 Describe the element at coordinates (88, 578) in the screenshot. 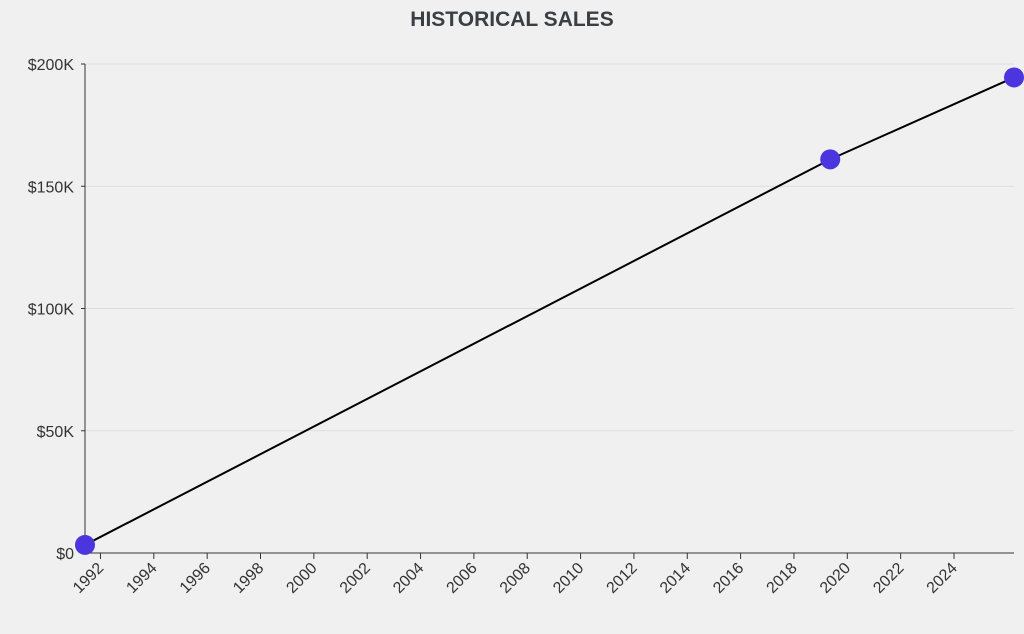

I see `x-tick-label: 1992` at that location.